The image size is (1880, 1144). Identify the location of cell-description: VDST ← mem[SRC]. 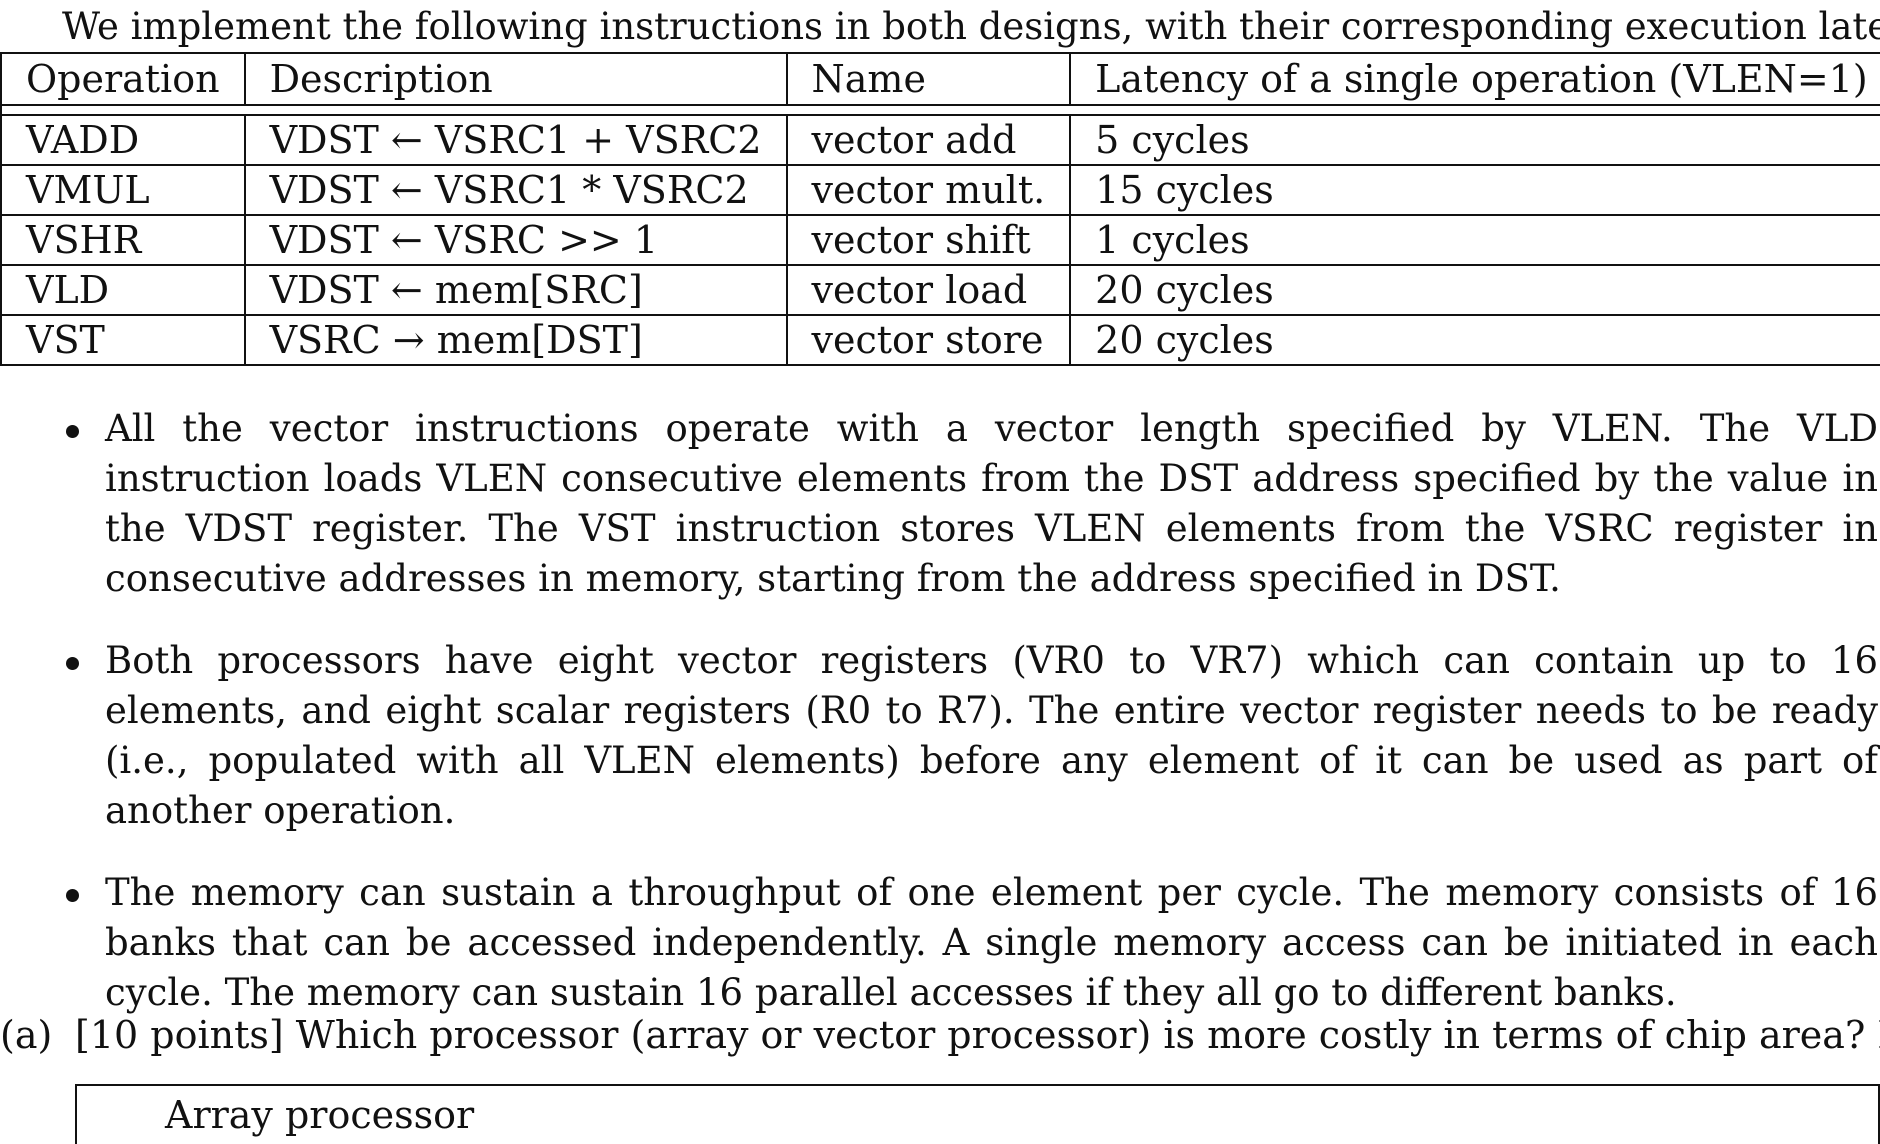
(515, 290).